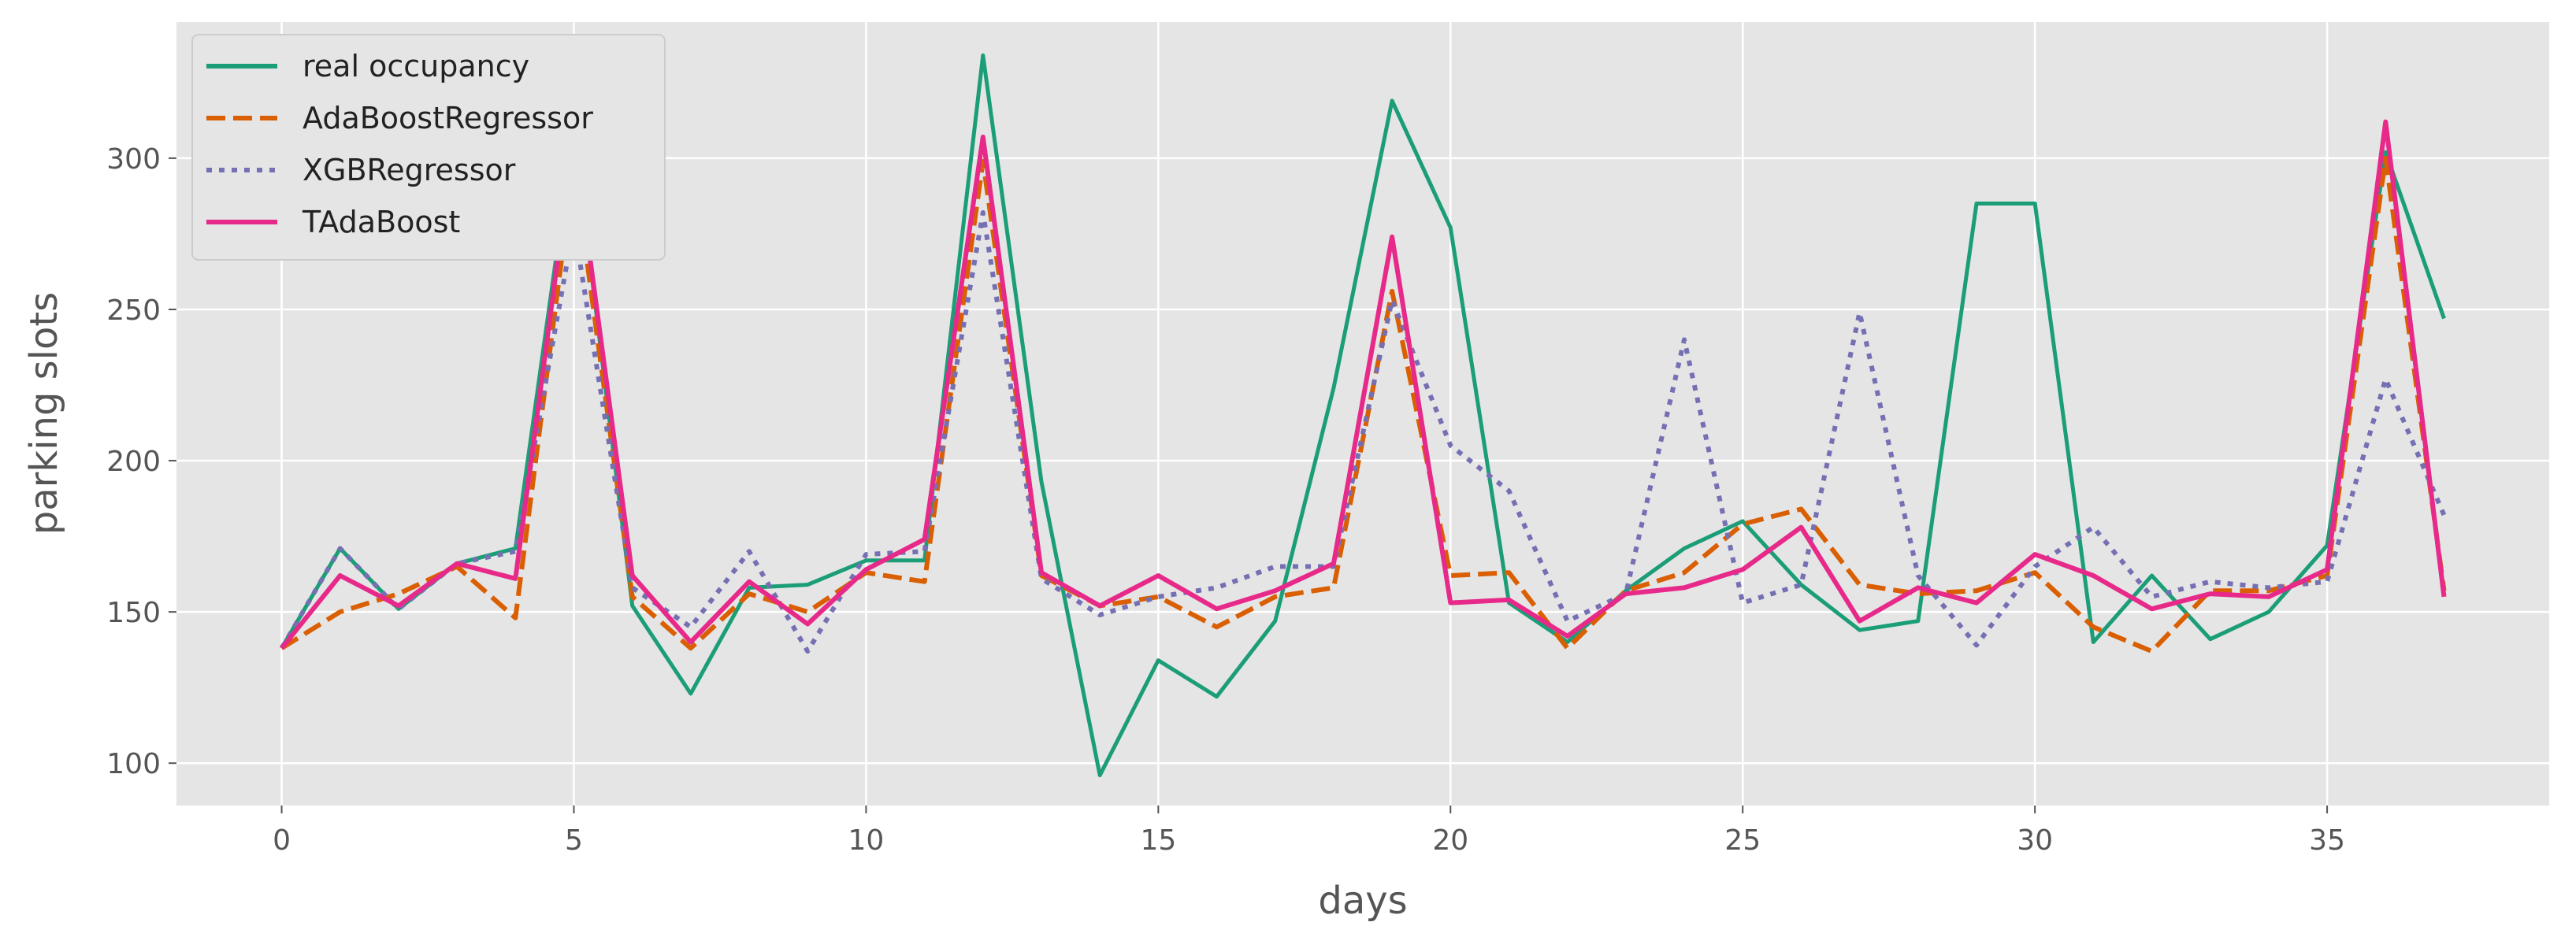 Image resolution: width=2576 pixels, height=937 pixels. What do you see at coordinates (44, 413) in the screenshot?
I see `y-axis-label: parking slots` at bounding box center [44, 413].